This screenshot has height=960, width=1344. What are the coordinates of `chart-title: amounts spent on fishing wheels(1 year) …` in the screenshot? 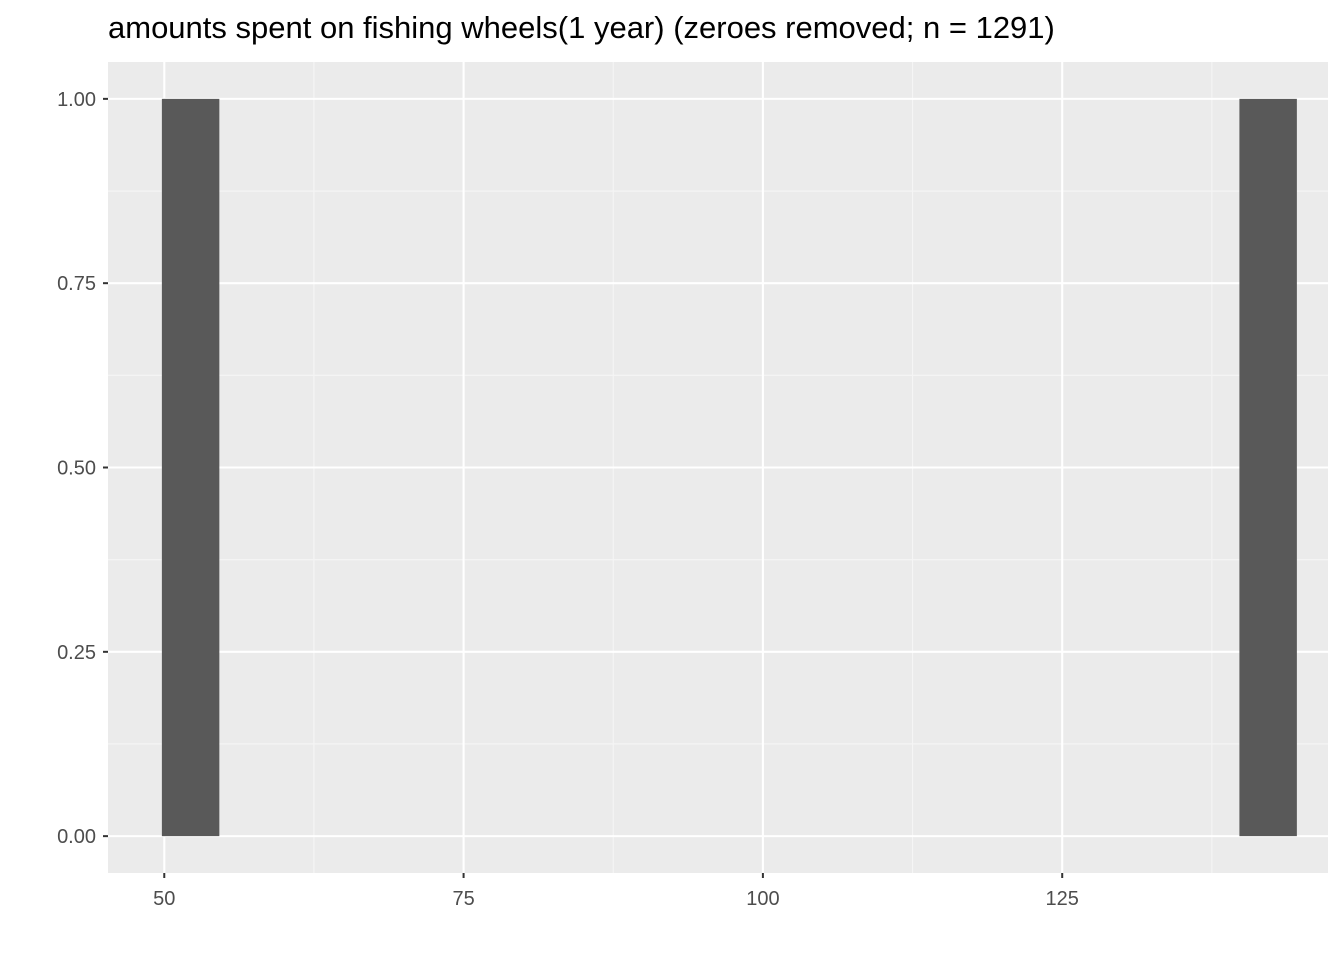 It's located at (581, 27).